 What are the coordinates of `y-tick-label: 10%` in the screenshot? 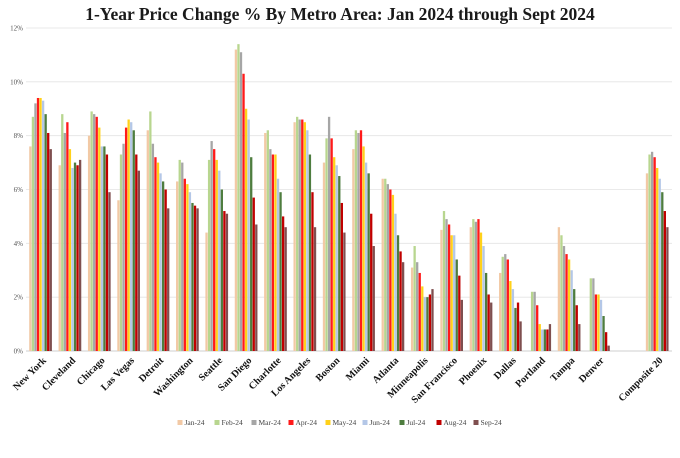 It's located at (16, 82).